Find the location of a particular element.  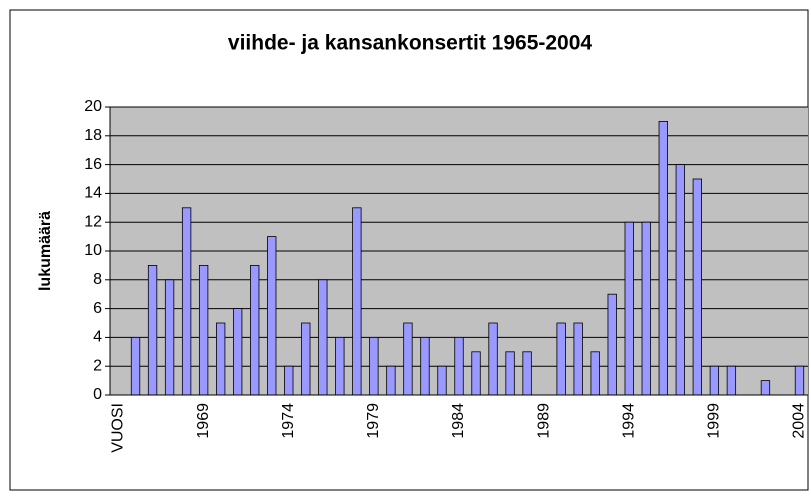

y-tick-label: 2 is located at coordinates (97, 365).